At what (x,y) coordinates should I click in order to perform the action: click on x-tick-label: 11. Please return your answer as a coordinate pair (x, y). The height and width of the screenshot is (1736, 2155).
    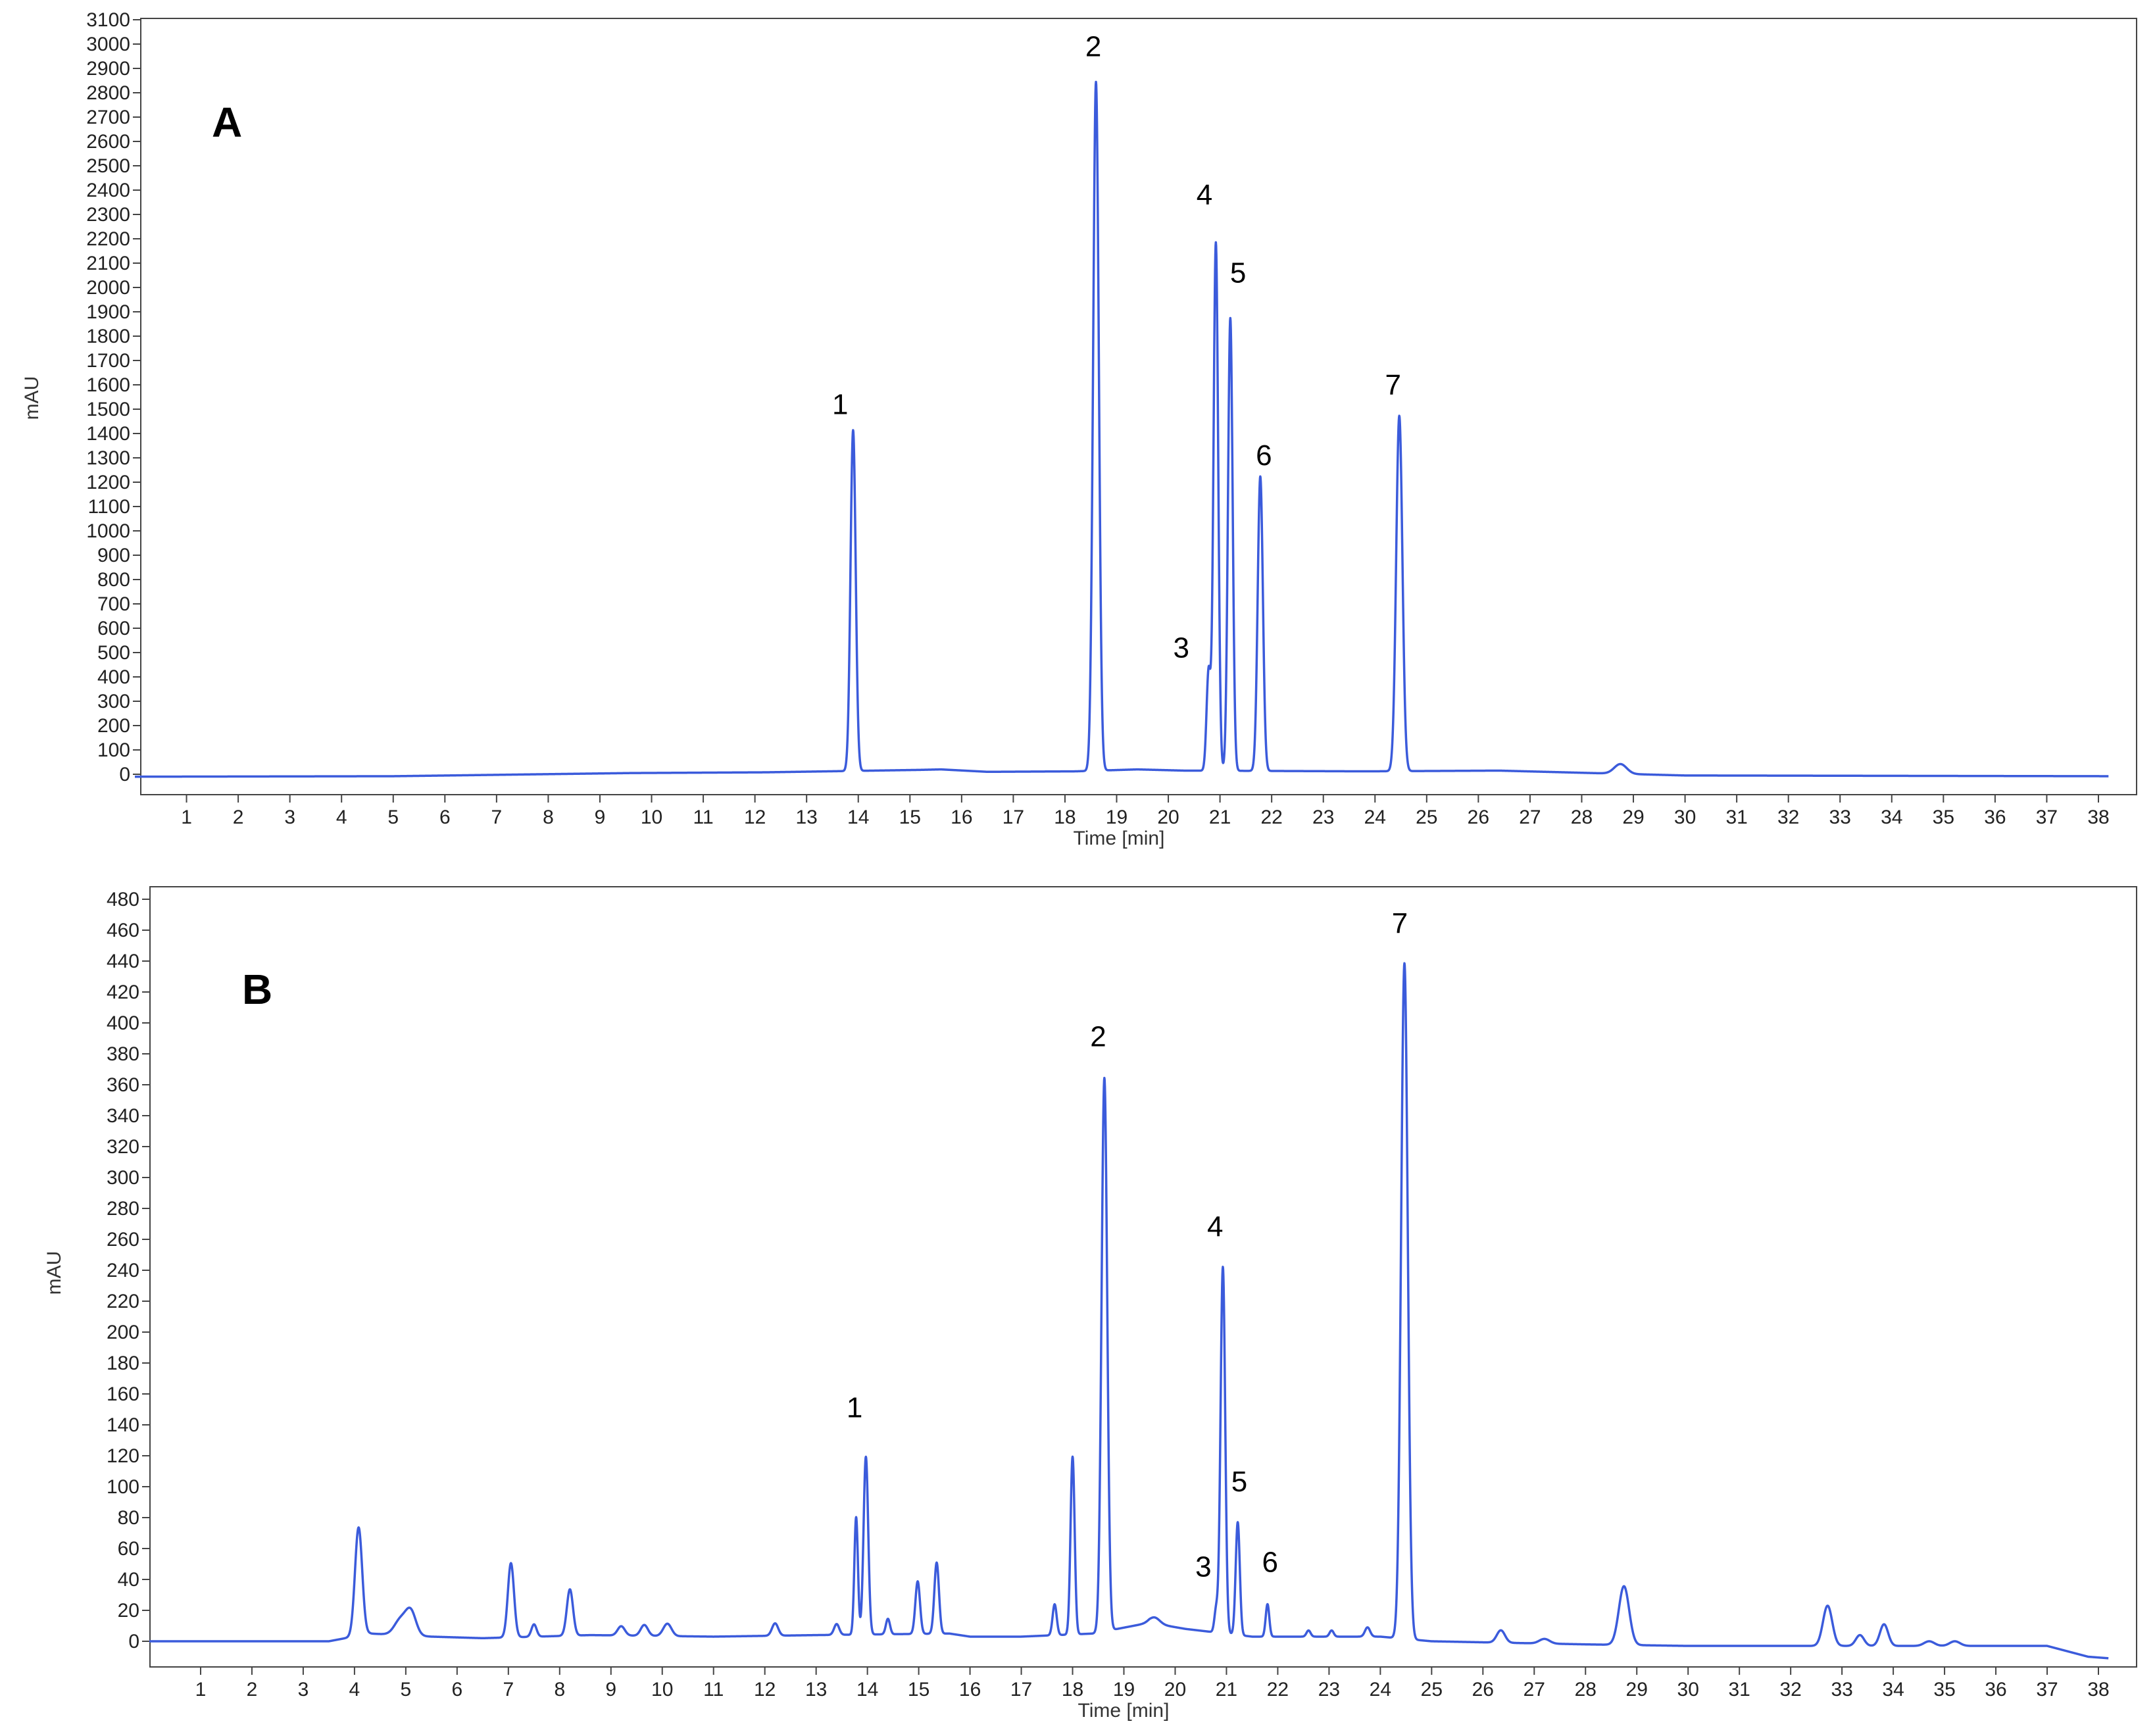
    Looking at the image, I should click on (703, 817).